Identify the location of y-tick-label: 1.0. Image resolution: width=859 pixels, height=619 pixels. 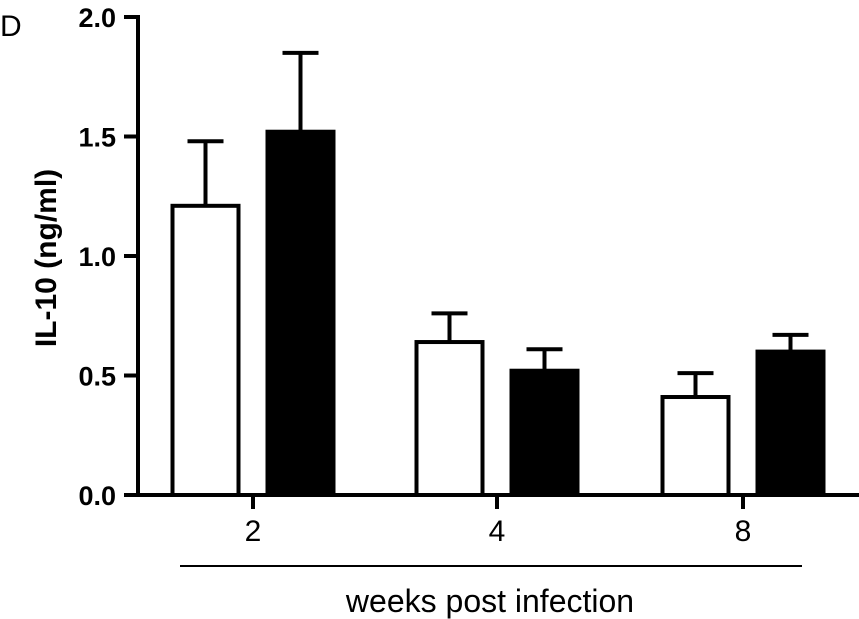
(97, 257).